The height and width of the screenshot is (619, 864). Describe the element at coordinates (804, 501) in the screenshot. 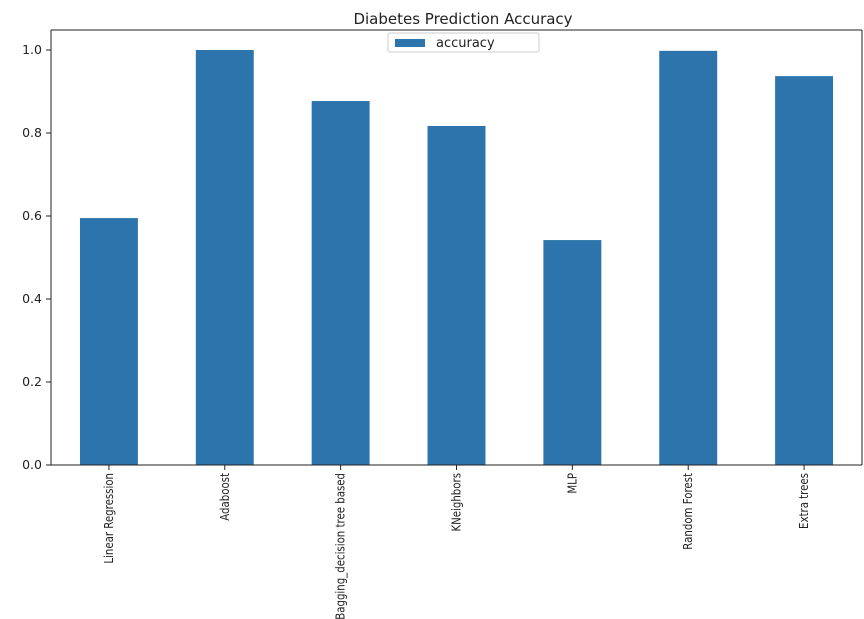

I see `x-tick-label: Extra trees` at that location.